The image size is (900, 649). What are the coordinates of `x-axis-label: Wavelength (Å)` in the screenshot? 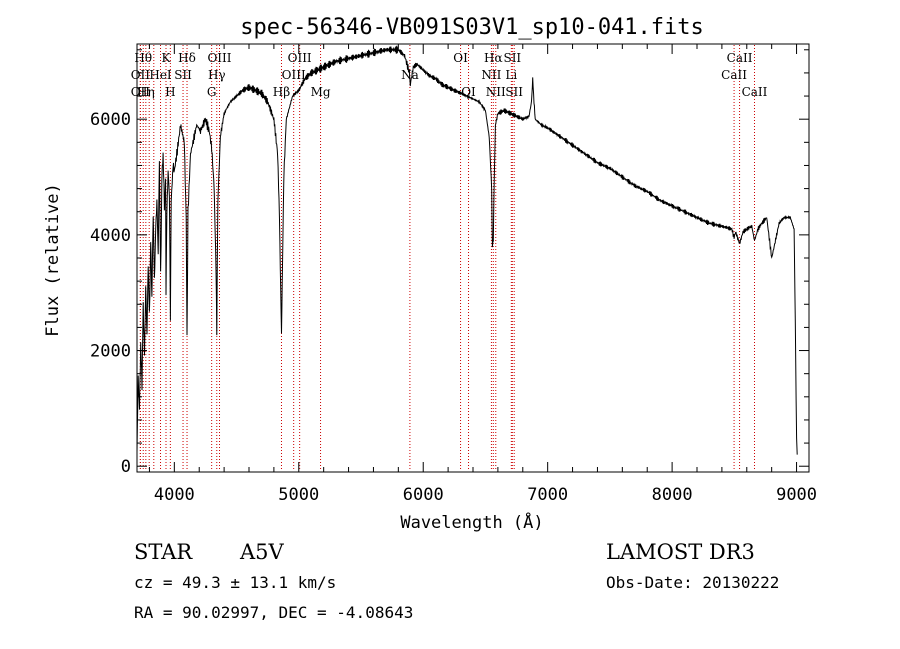 It's located at (471, 522).